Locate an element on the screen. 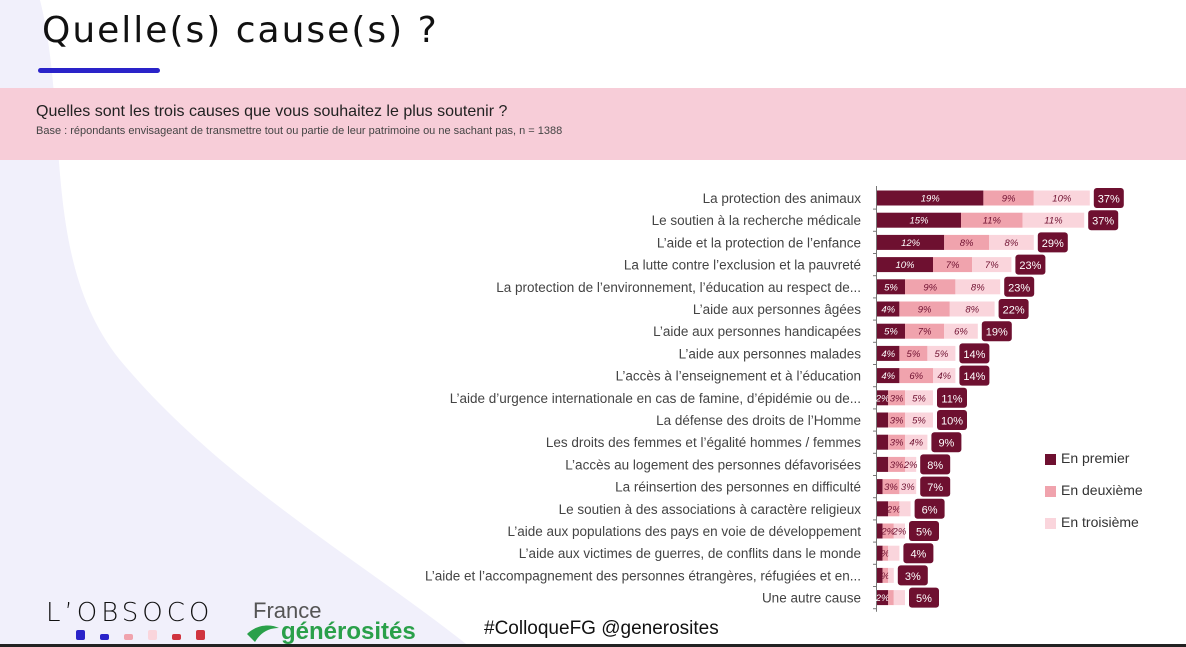 This screenshot has height=647, width=1186. legend-label-premier: En premier is located at coordinates (1095, 458).